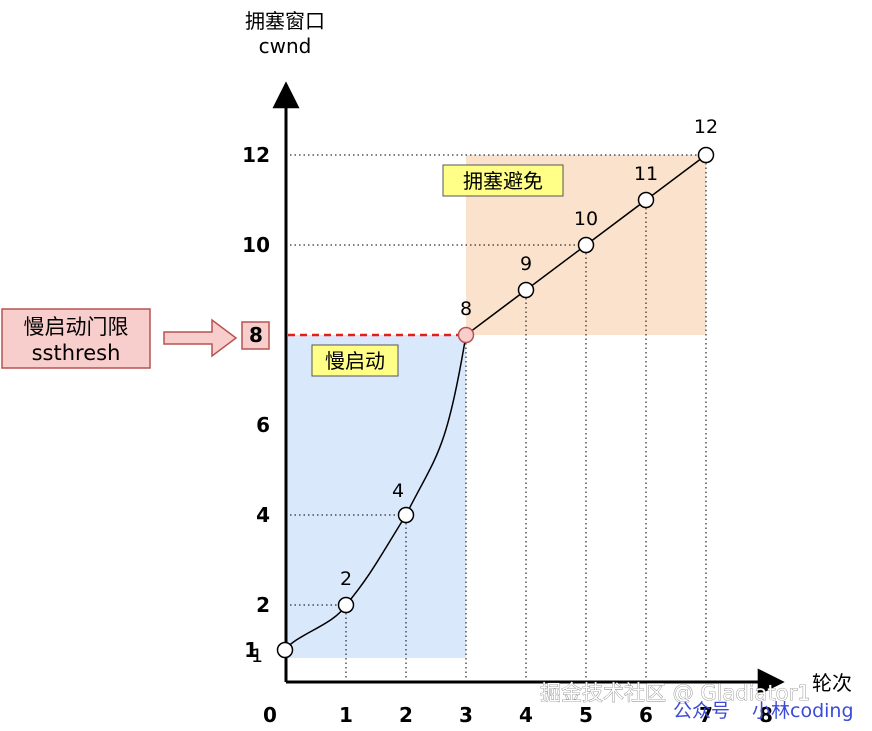 The image size is (872, 731). I want to click on slow-start-label: 慢启动, so click(355, 361).